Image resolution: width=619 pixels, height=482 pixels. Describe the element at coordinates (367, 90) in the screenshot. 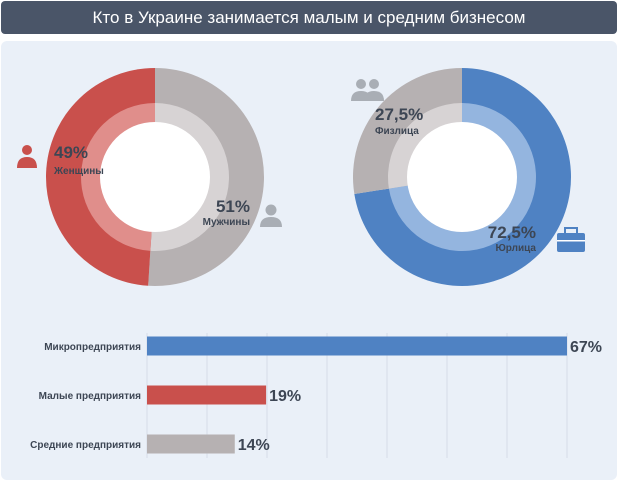

I see `people-icon` at that location.